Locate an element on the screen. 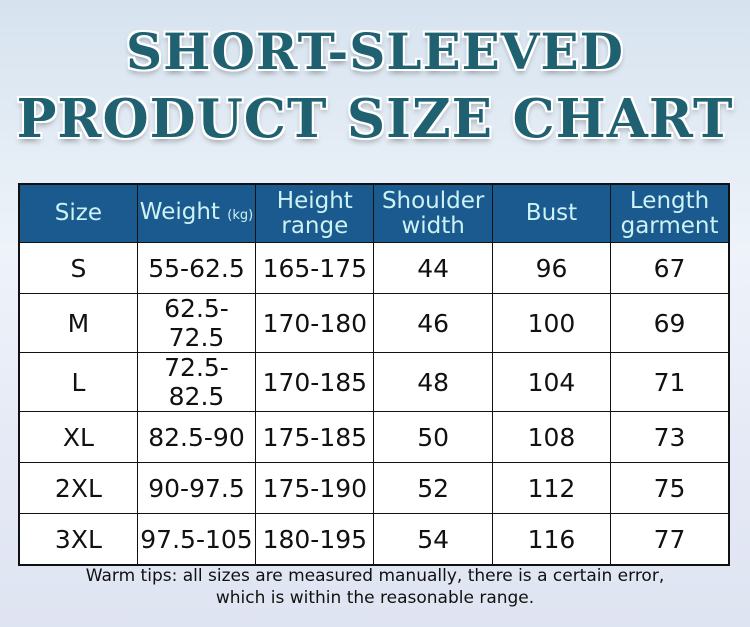 The image size is (750, 627). table-cell: 44 is located at coordinates (433, 268).